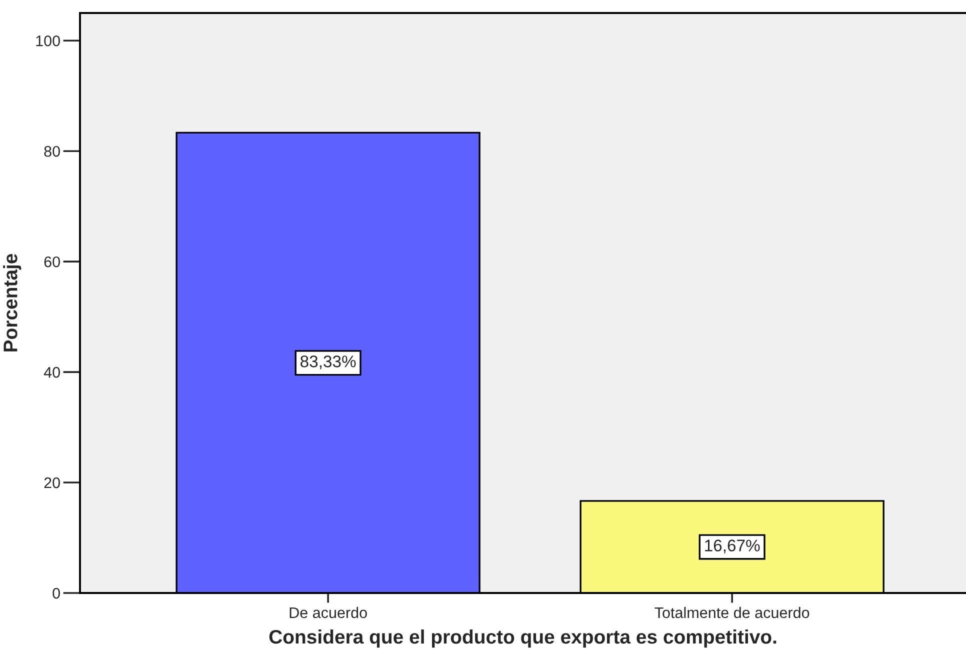 The image size is (966, 657). I want to click on y-tick-label: 20, so click(52, 482).